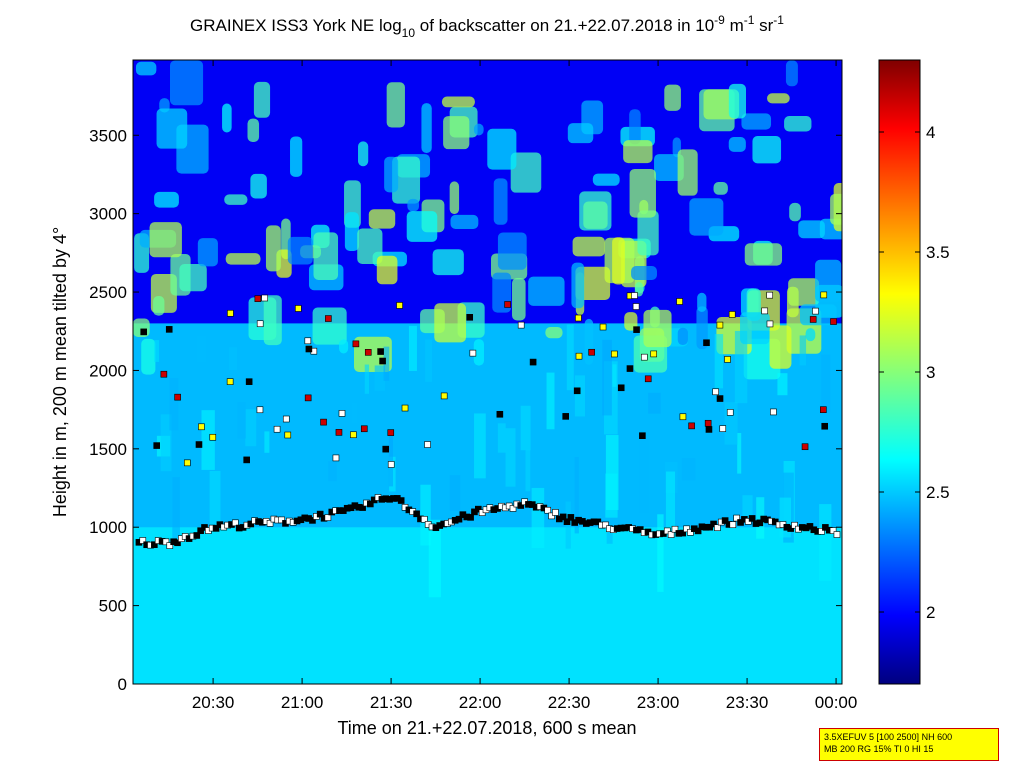 This screenshot has height=767, width=1023. I want to click on y-tick-label: 500, so click(113, 606).